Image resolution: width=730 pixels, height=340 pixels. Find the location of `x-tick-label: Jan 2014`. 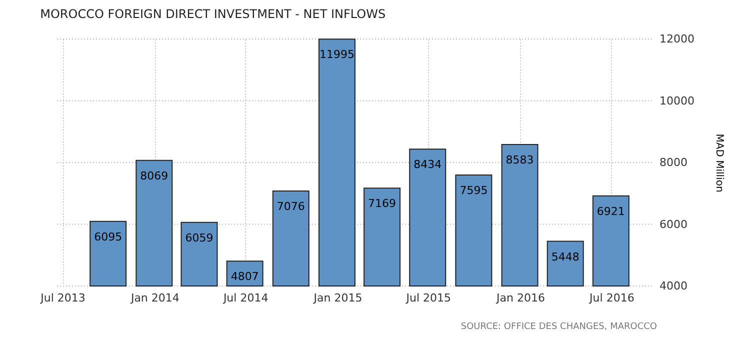

x-tick-label: Jan 2014 is located at coordinates (155, 298).